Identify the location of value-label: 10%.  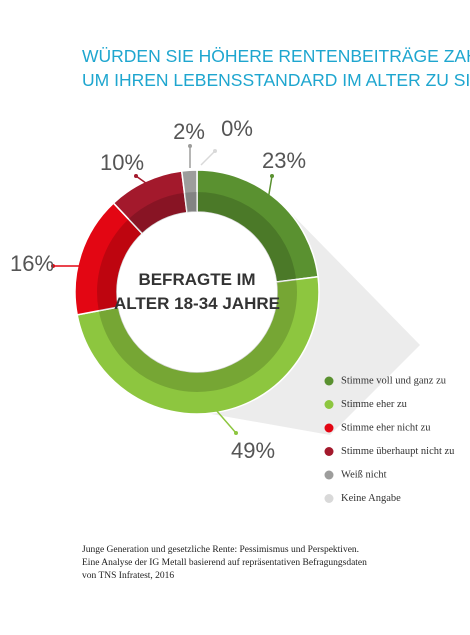
(122, 162).